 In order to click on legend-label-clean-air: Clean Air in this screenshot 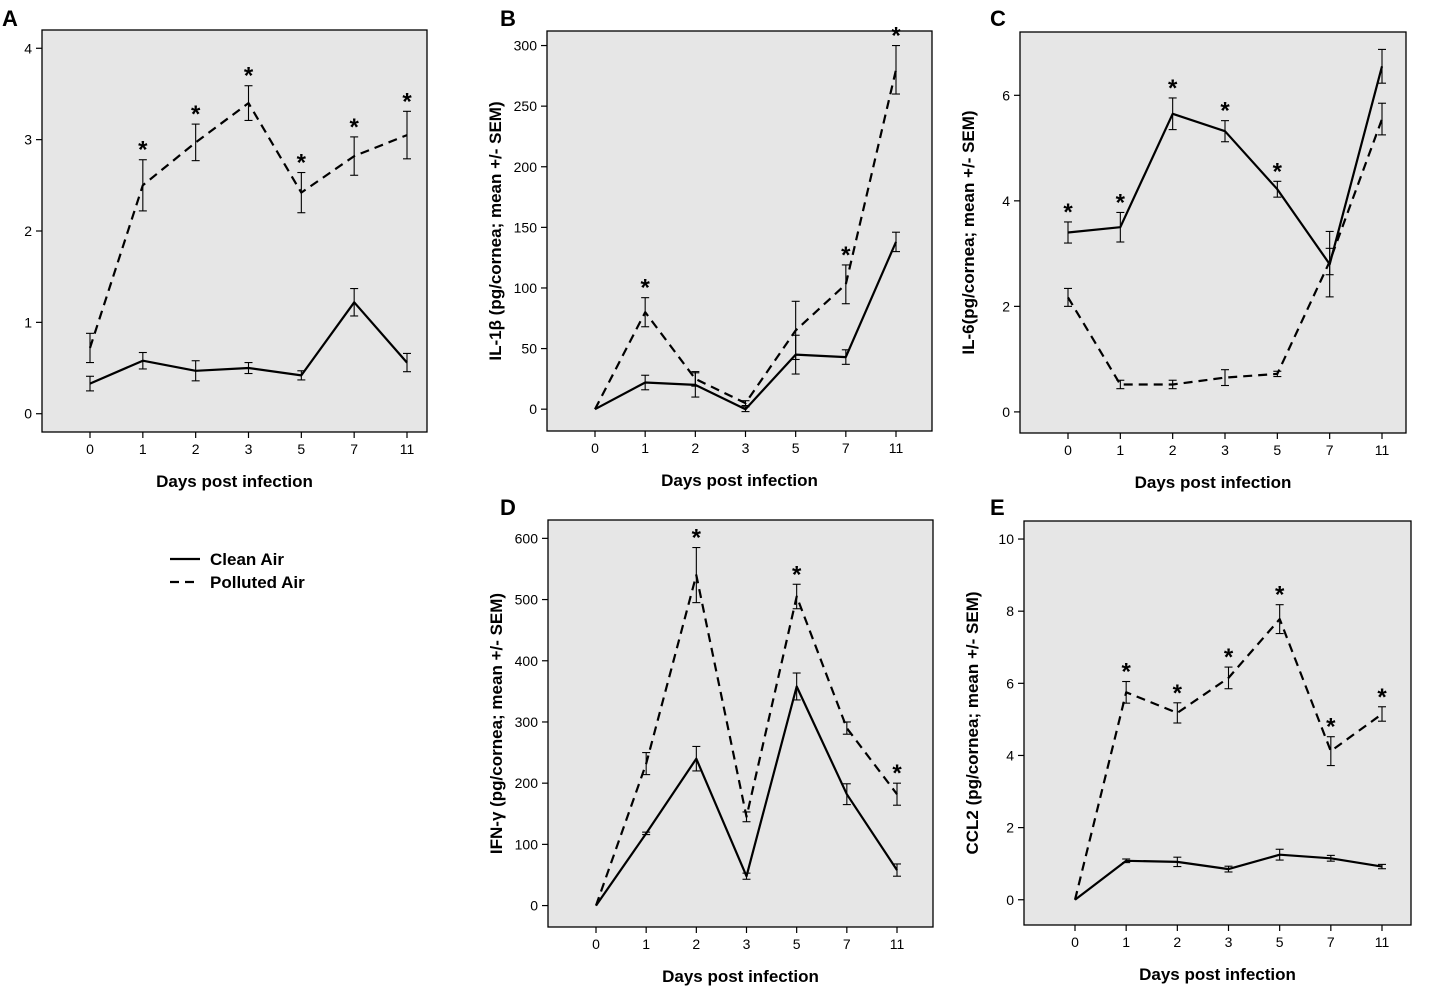, I will do `click(247, 559)`.